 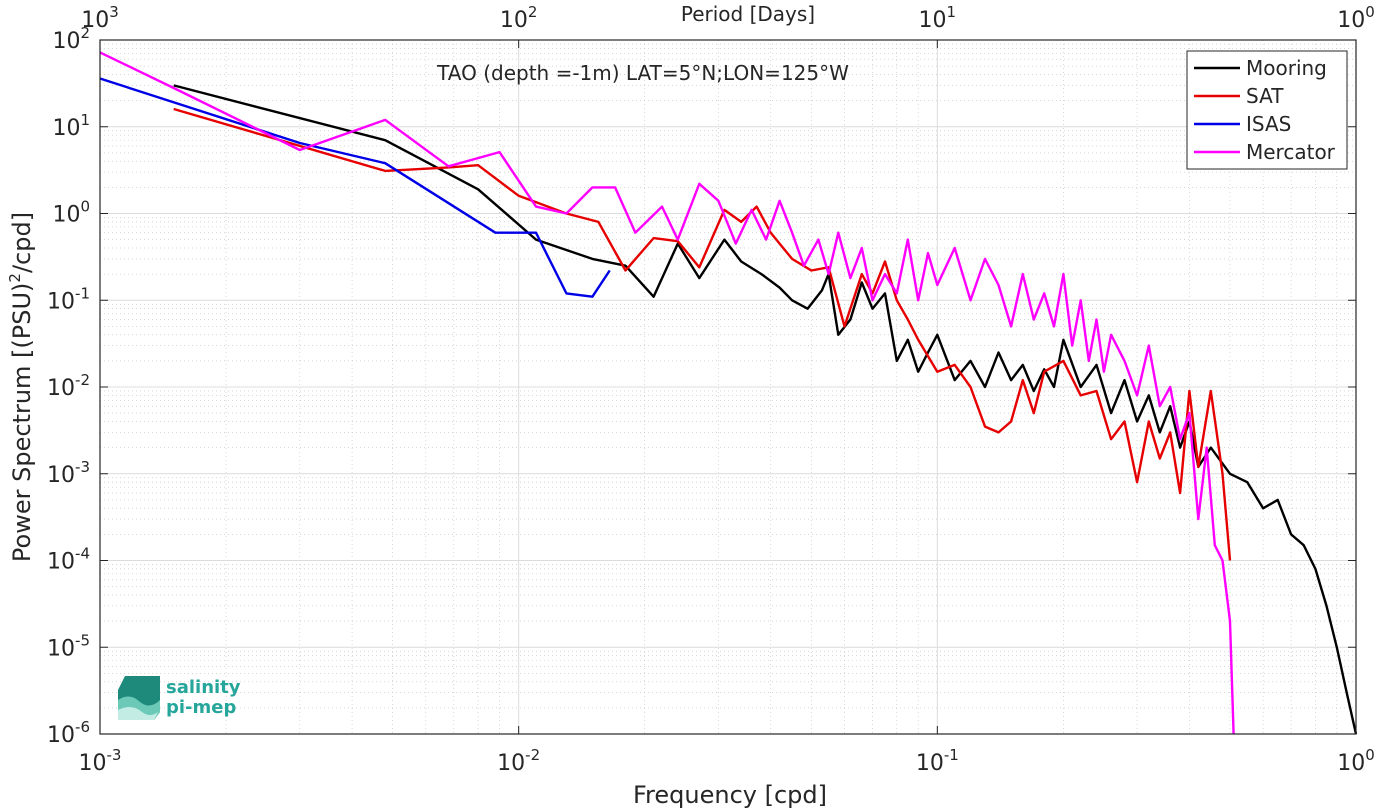 What do you see at coordinates (642, 73) in the screenshot?
I see `chart-title: TAO (depth =-1m) LAT=5°N;LON=125°W` at bounding box center [642, 73].